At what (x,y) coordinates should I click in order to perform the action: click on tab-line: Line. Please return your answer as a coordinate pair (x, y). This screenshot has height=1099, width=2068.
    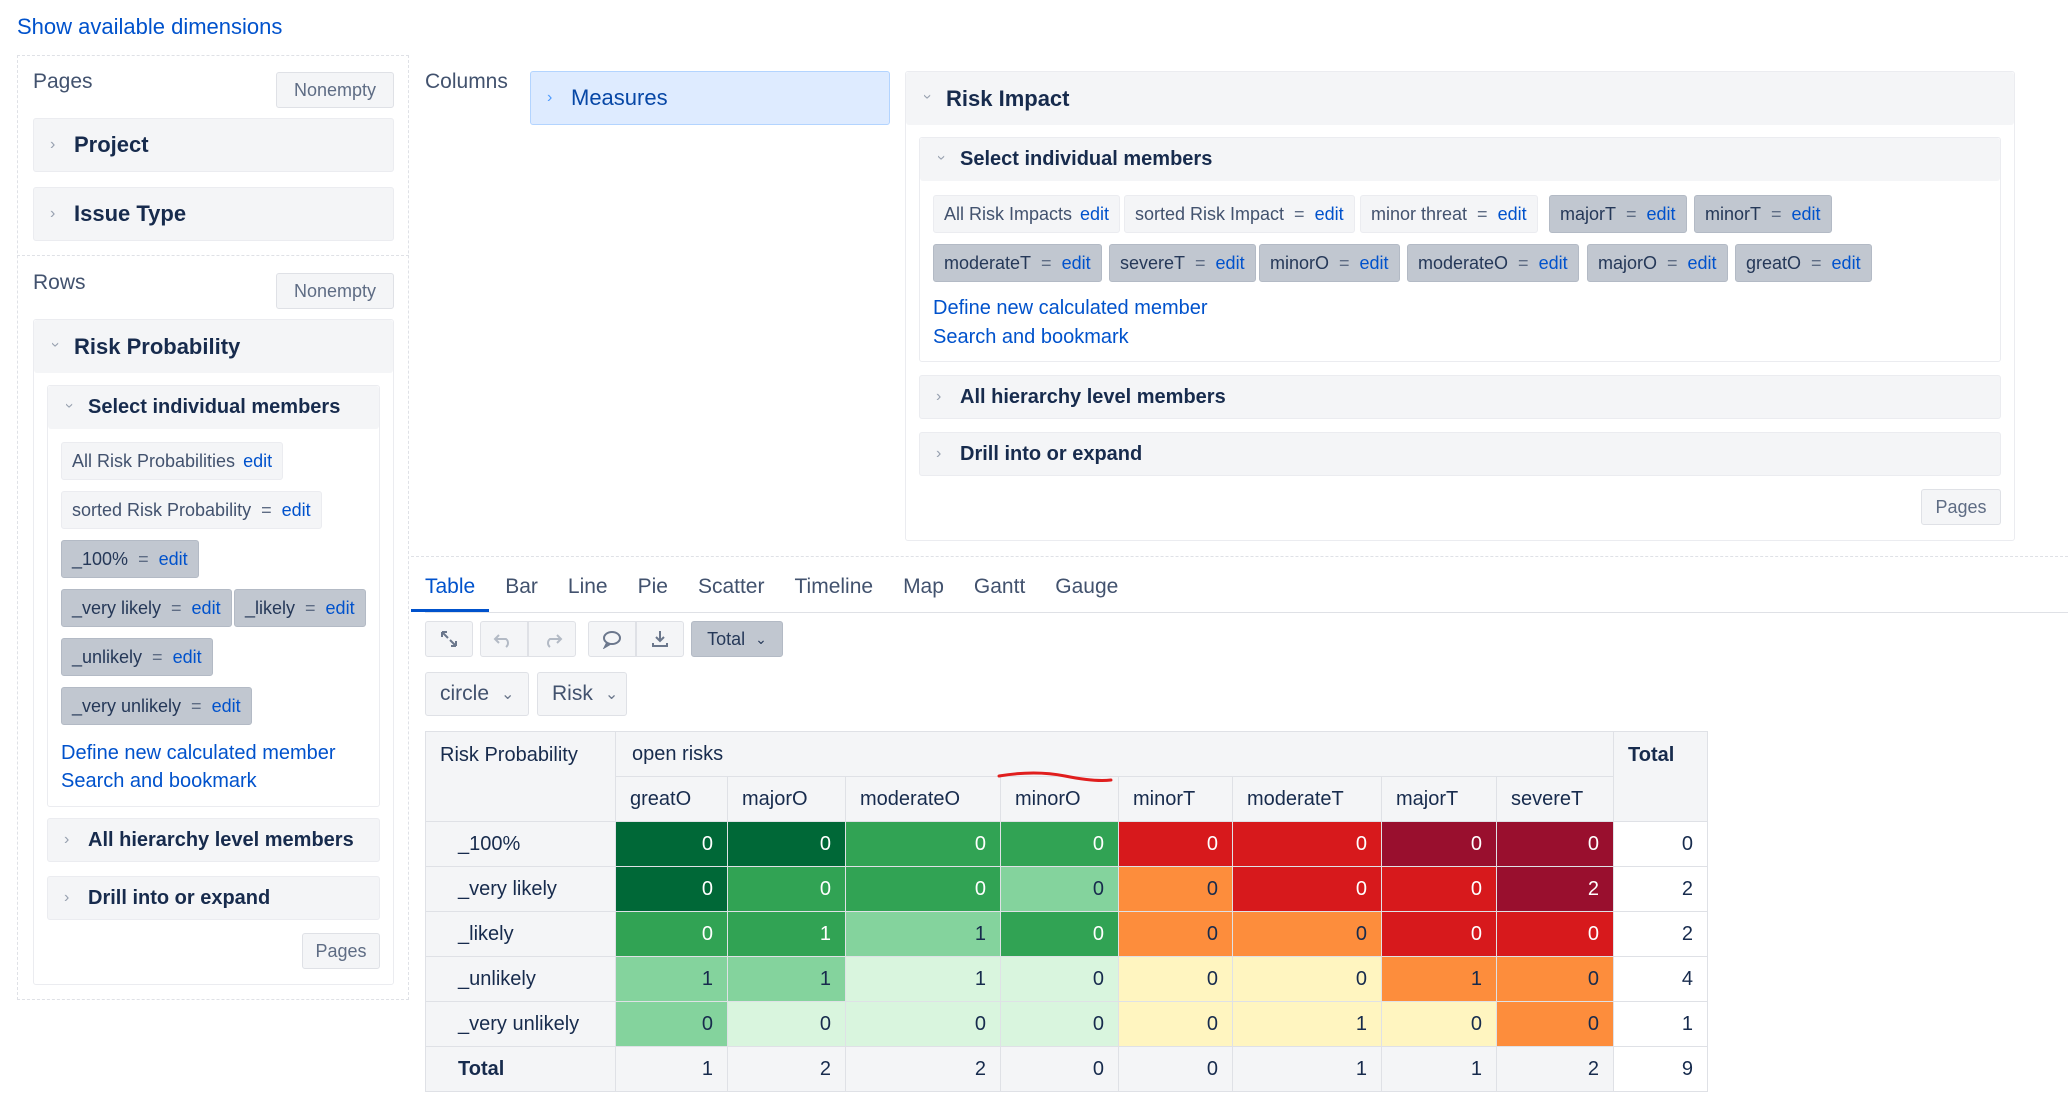
    Looking at the image, I should click on (587, 586).